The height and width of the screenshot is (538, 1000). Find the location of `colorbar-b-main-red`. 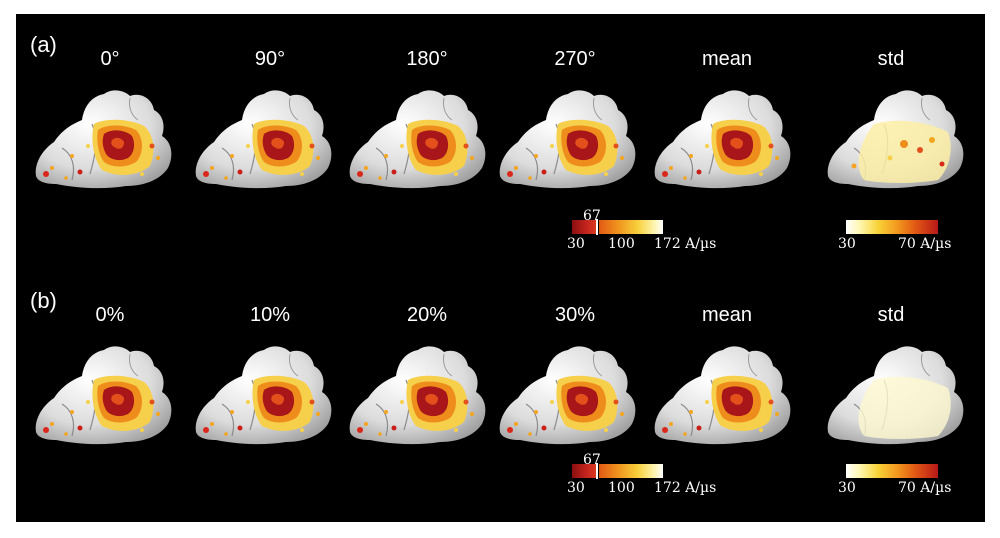

colorbar-b-main-red is located at coordinates (584, 471).